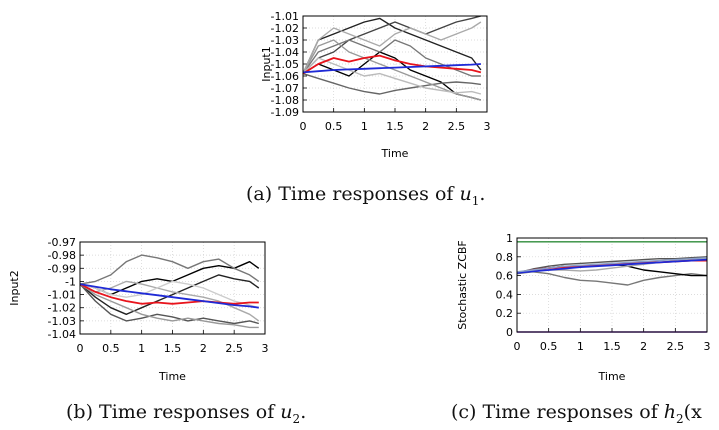  Describe the element at coordinates (186, 413) in the screenshot. I see `caption-b: (b) Time responses of u2.` at that location.